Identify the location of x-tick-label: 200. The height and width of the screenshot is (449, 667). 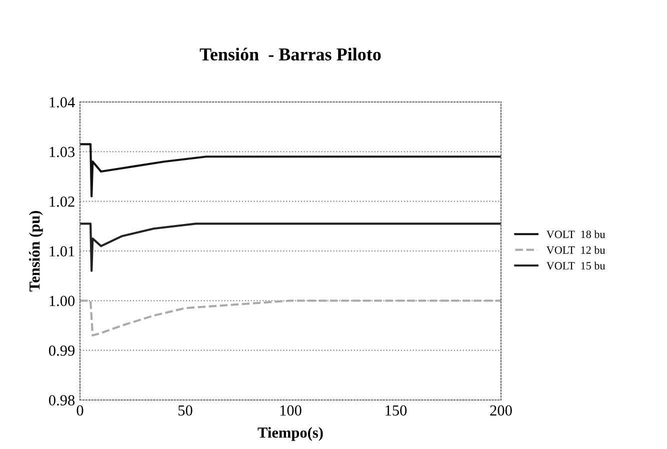
(501, 410).